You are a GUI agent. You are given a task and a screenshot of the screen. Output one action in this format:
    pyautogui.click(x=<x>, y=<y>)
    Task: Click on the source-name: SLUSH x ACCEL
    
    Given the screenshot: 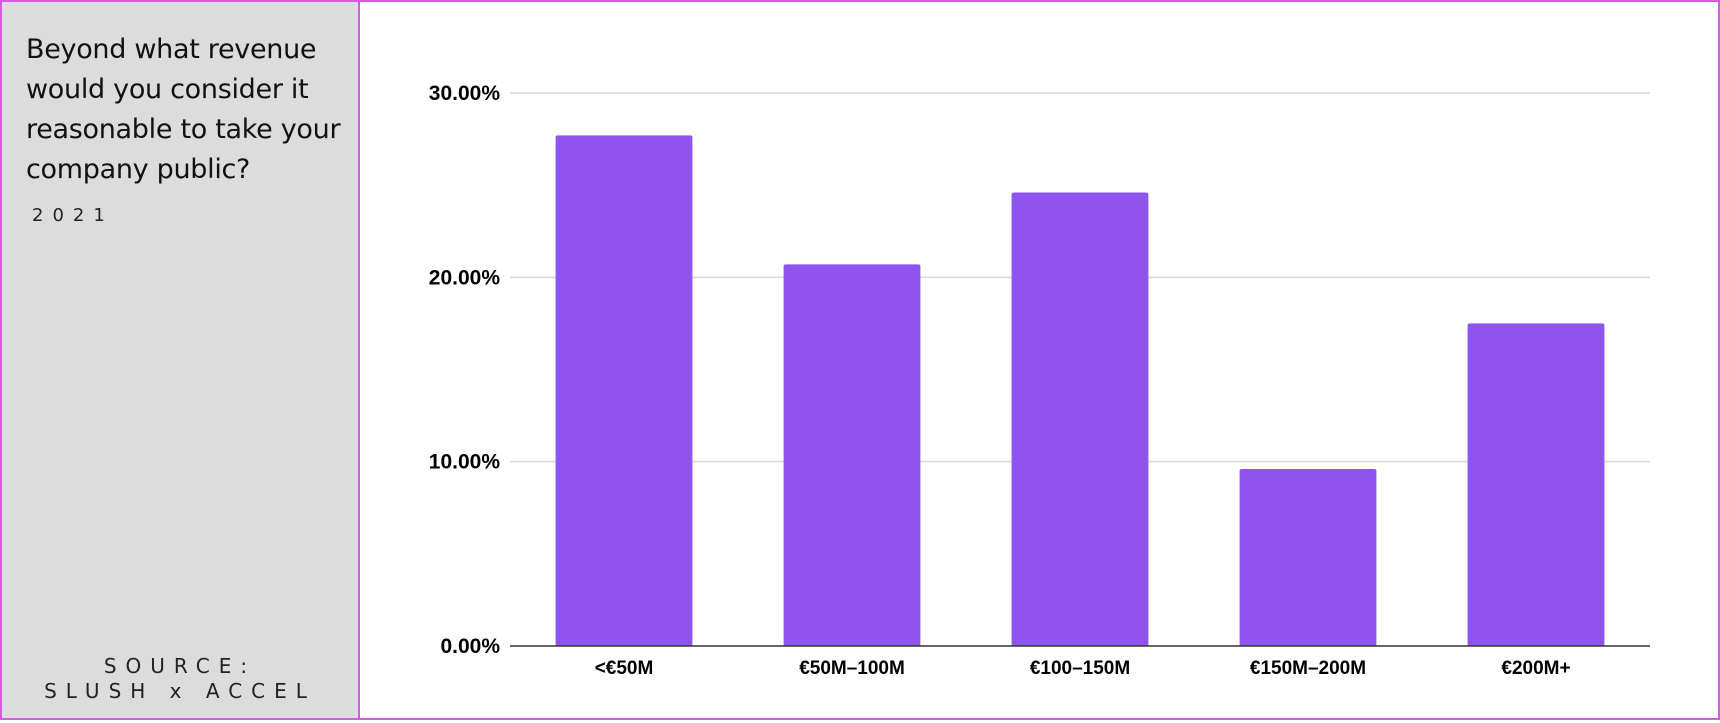 What is the action you would take?
    pyautogui.click(x=180, y=691)
    